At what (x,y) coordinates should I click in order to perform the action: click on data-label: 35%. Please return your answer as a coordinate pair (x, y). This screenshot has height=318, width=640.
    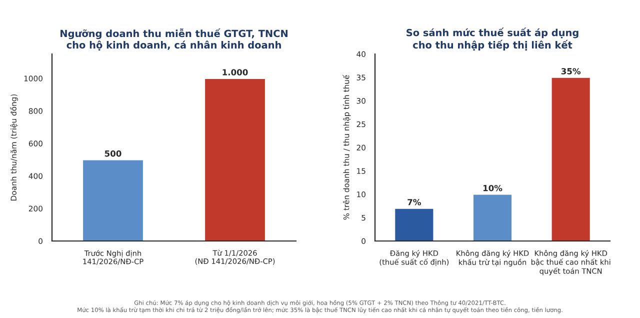
    Looking at the image, I should click on (571, 71).